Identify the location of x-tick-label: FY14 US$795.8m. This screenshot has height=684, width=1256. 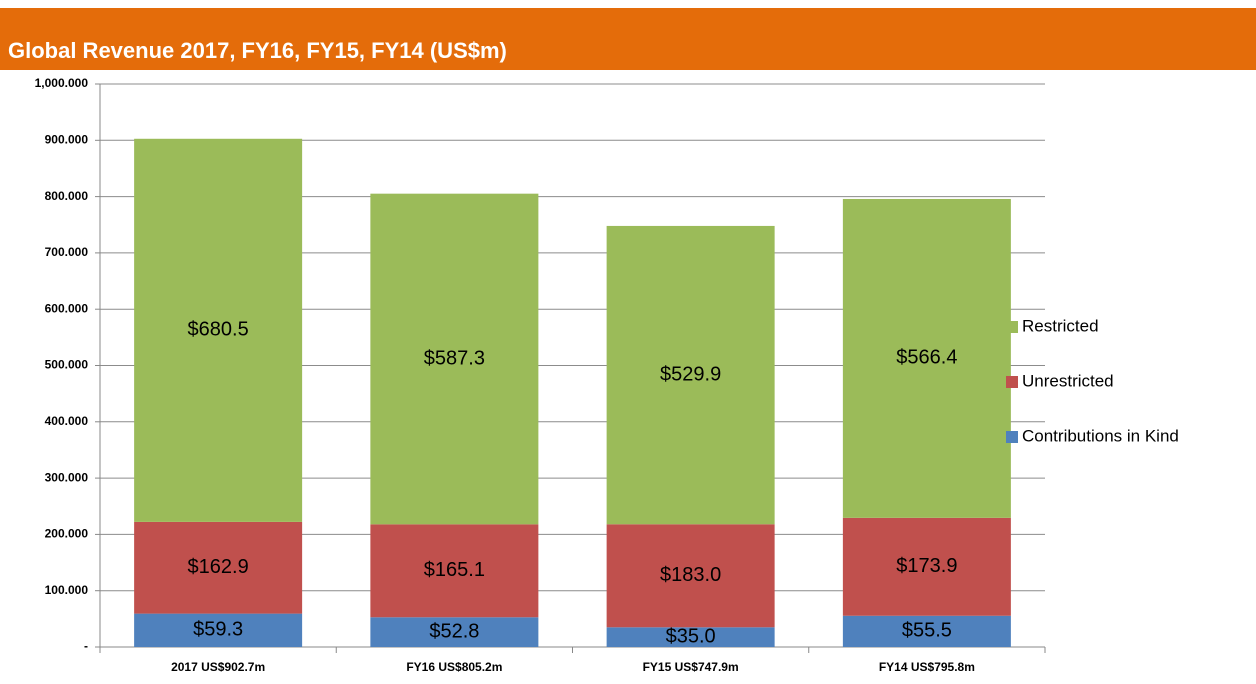
(927, 667).